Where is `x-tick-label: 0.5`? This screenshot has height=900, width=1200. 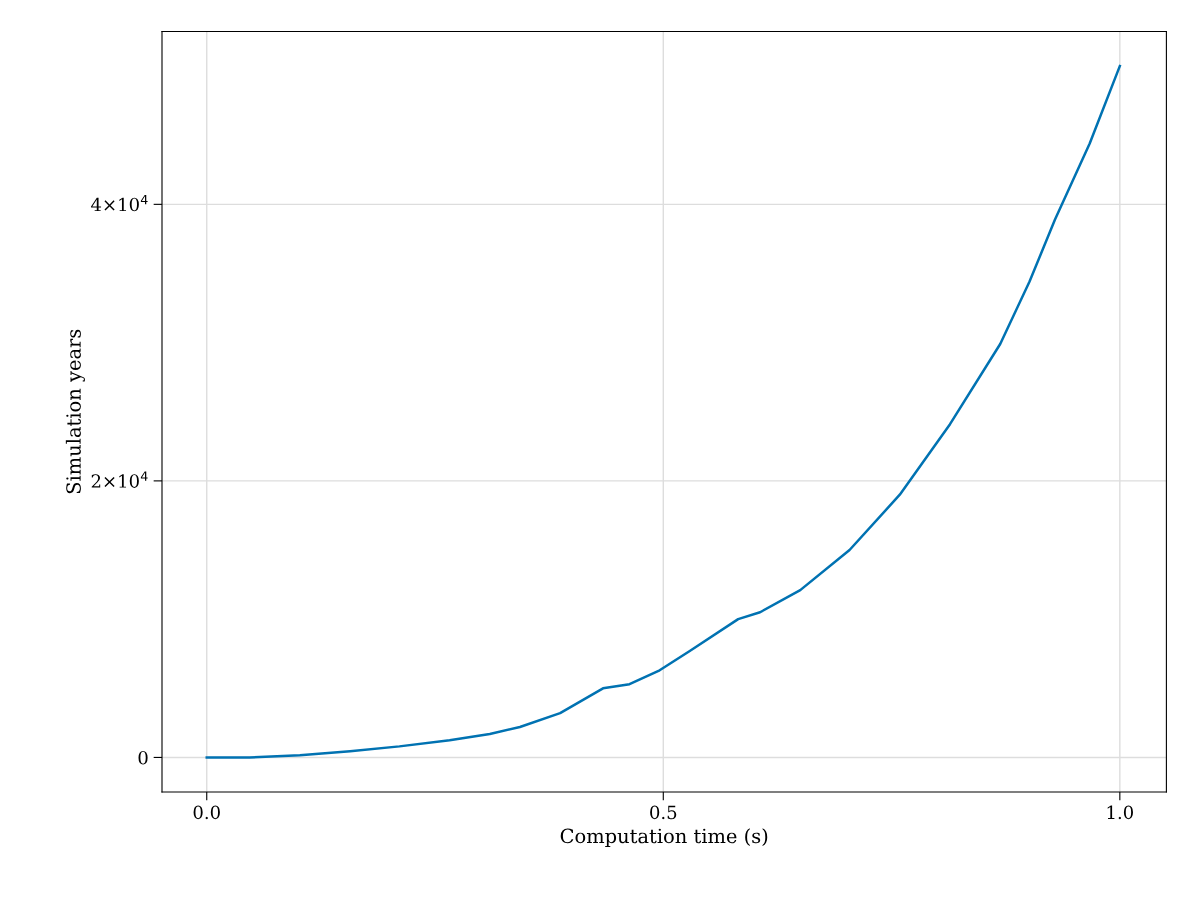
x-tick-label: 0.5 is located at coordinates (663, 812).